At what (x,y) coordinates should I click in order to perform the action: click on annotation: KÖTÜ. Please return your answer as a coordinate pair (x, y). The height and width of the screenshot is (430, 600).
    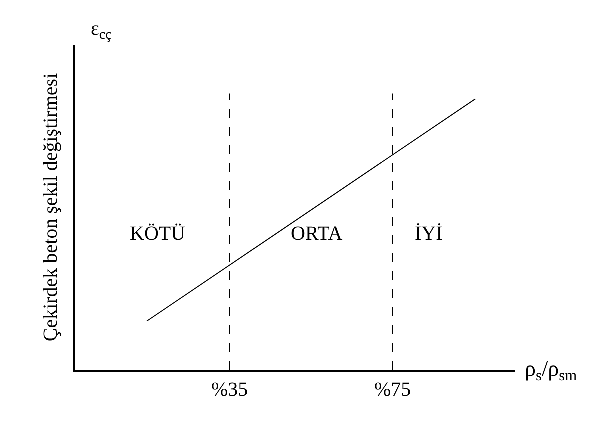
    Looking at the image, I should click on (158, 234).